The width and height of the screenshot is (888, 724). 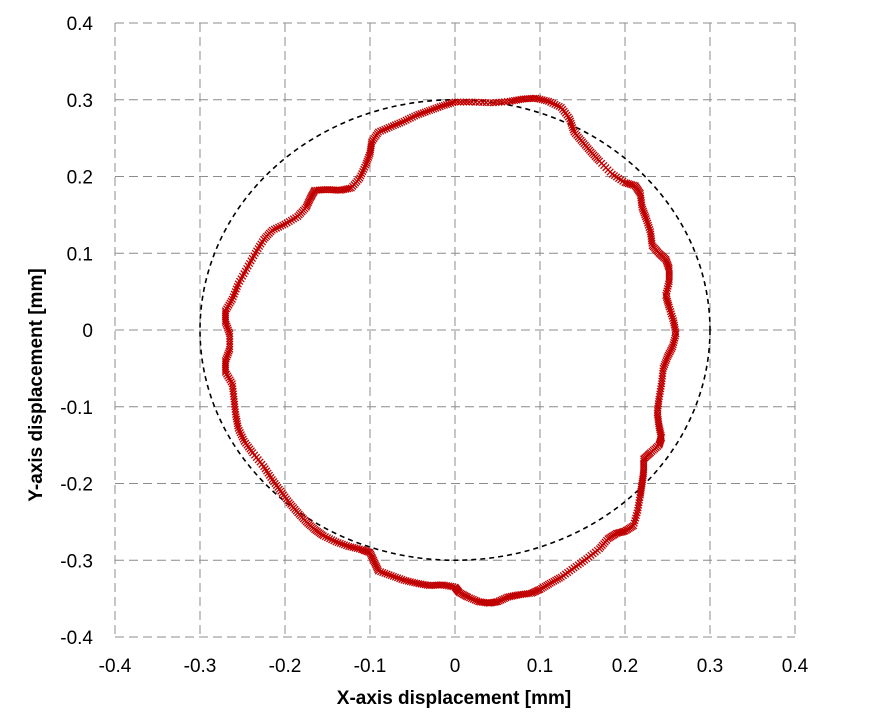 I want to click on y-axis-title: Y-axis displacement [mm], so click(x=36, y=384).